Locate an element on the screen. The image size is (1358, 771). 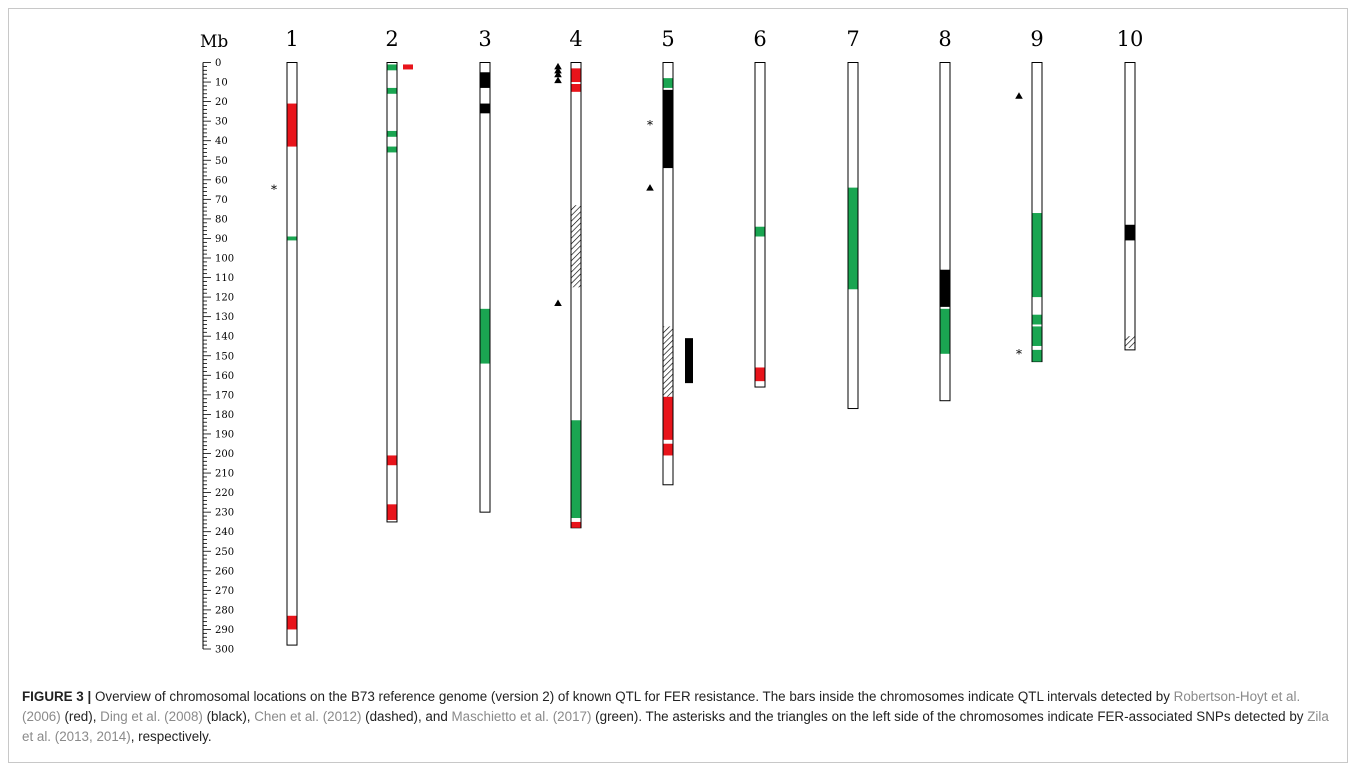
chromosome-label: 4 is located at coordinates (575, 39).